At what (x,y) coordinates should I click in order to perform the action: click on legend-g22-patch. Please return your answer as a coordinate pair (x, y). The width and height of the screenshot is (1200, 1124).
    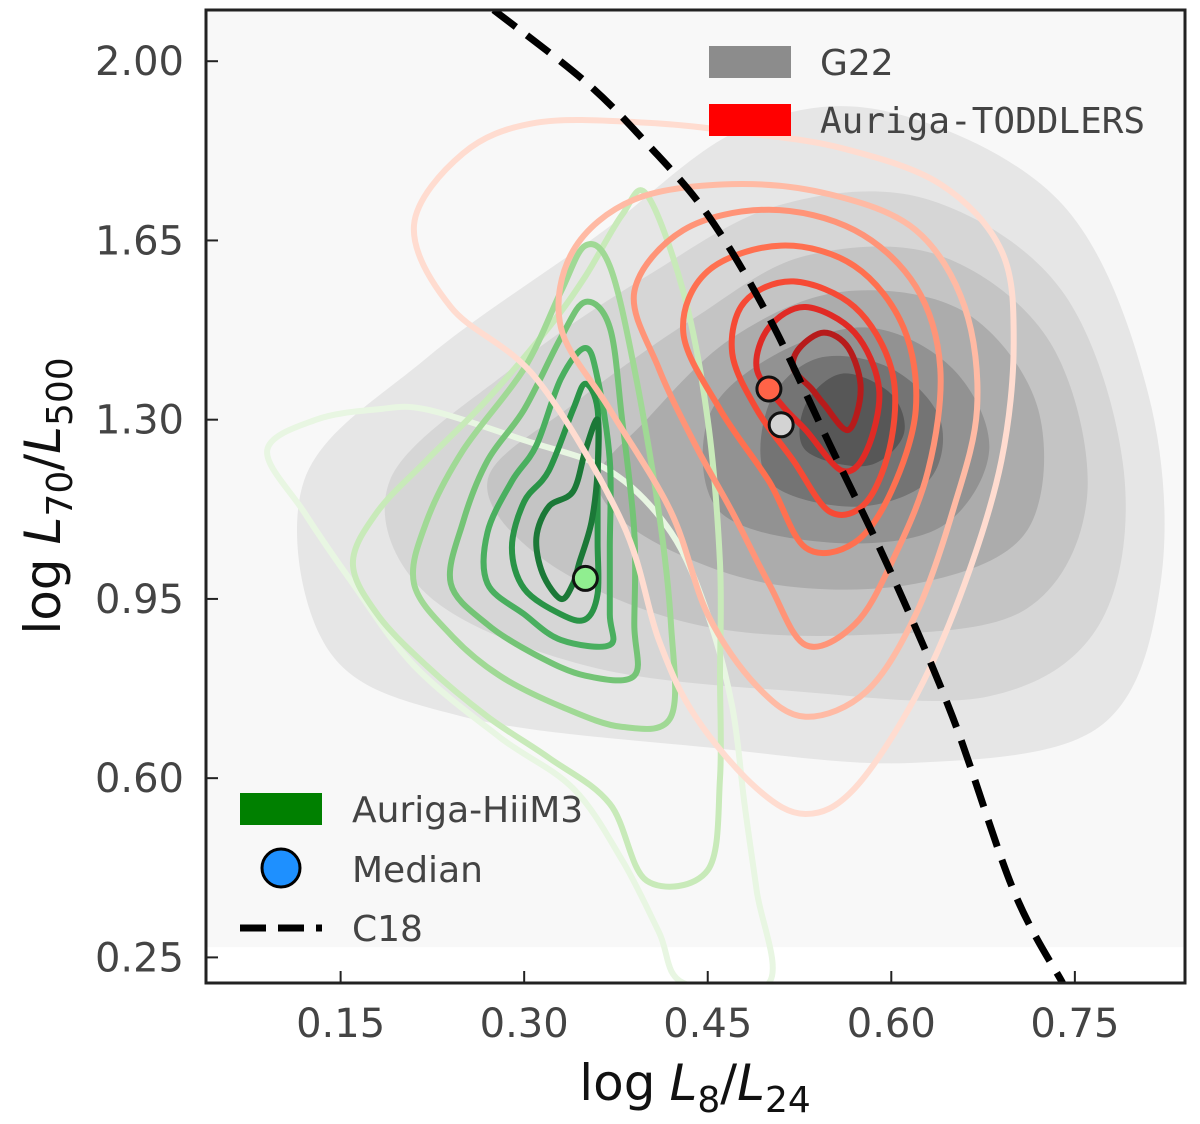
    Looking at the image, I should click on (750, 62).